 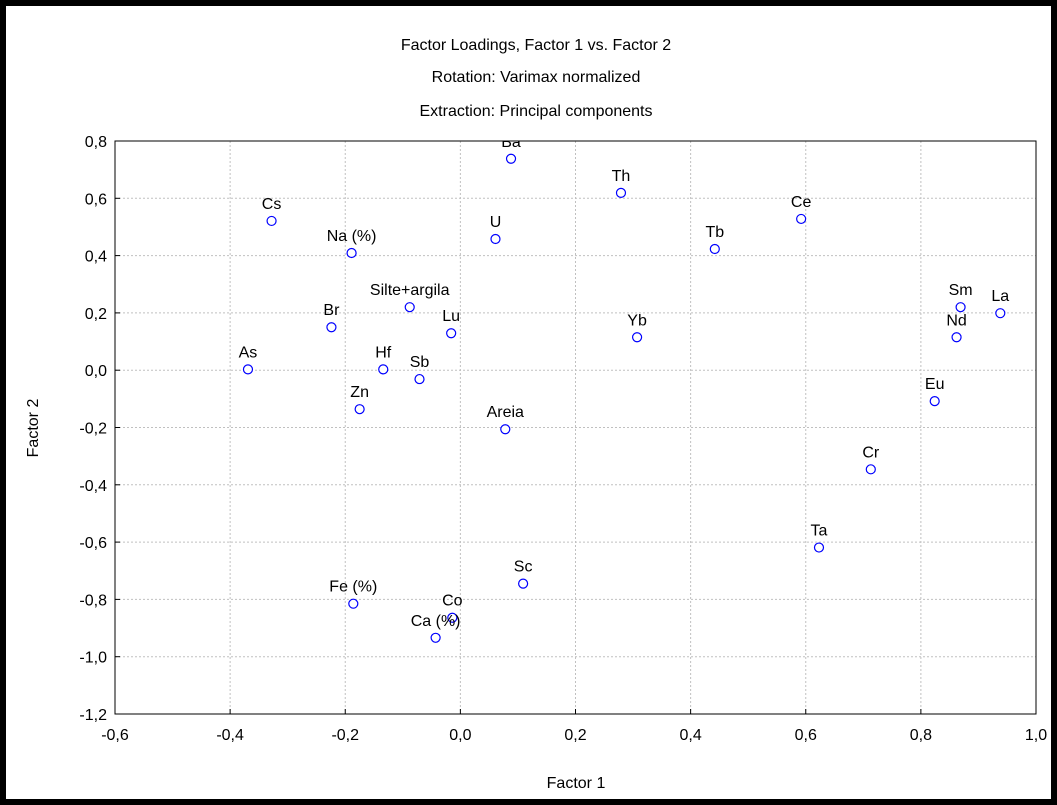 What do you see at coordinates (691, 735) in the screenshot?
I see `x-tick-label: 0,4` at bounding box center [691, 735].